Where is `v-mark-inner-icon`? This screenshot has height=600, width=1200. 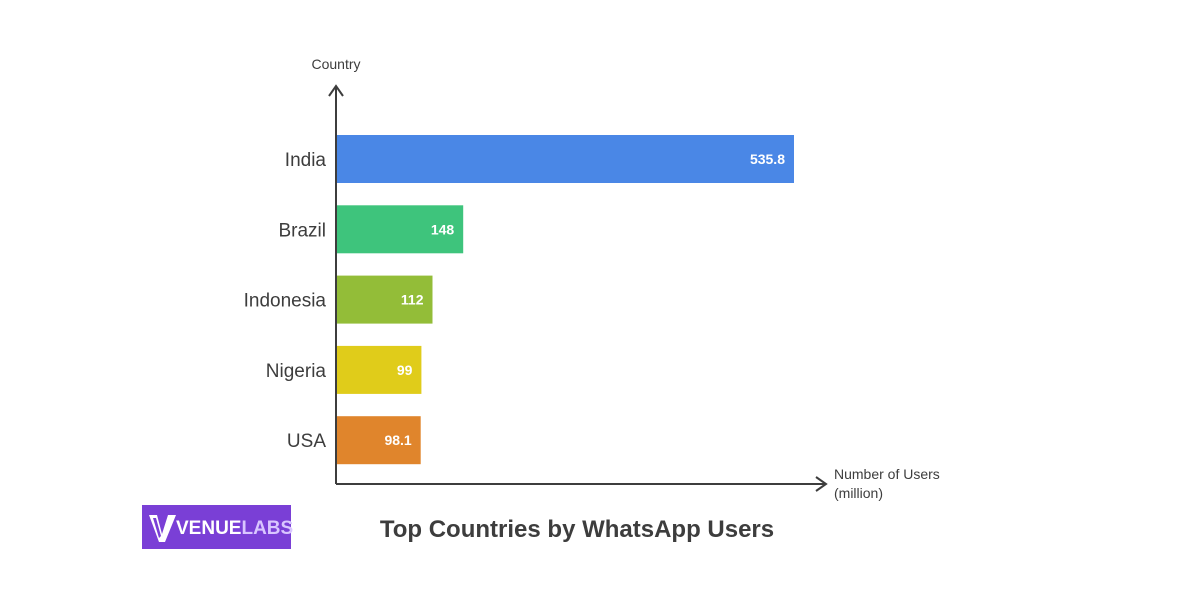 v-mark-inner-icon is located at coordinates (157, 528).